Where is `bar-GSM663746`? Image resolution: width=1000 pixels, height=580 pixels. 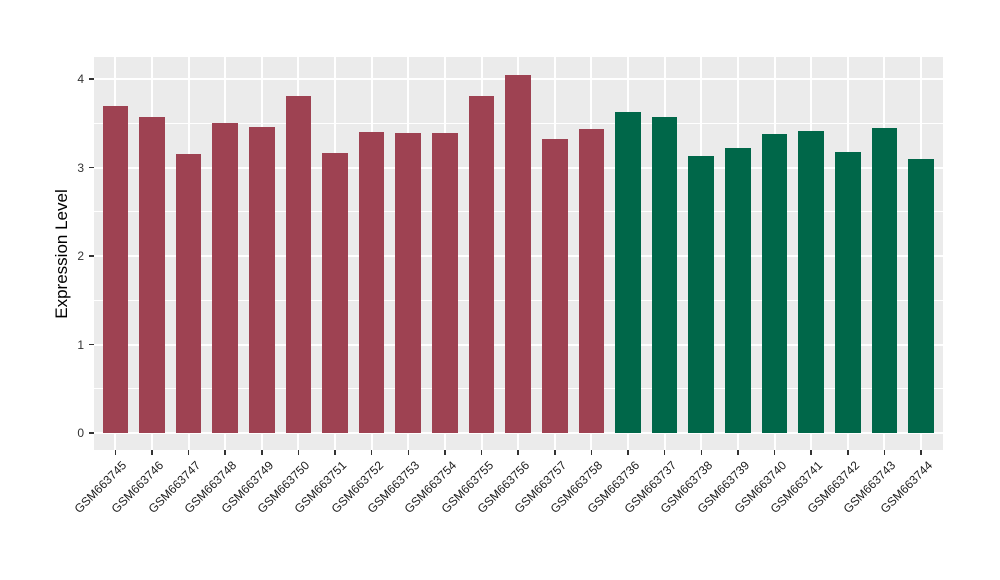 bar-GSM663746 is located at coordinates (152, 275).